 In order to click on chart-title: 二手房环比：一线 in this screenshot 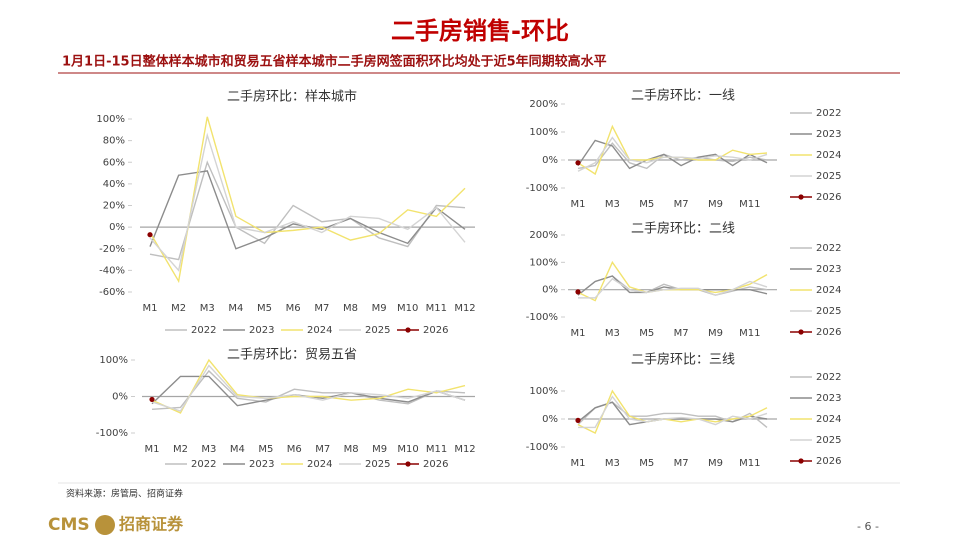, I will do `click(683, 96)`.